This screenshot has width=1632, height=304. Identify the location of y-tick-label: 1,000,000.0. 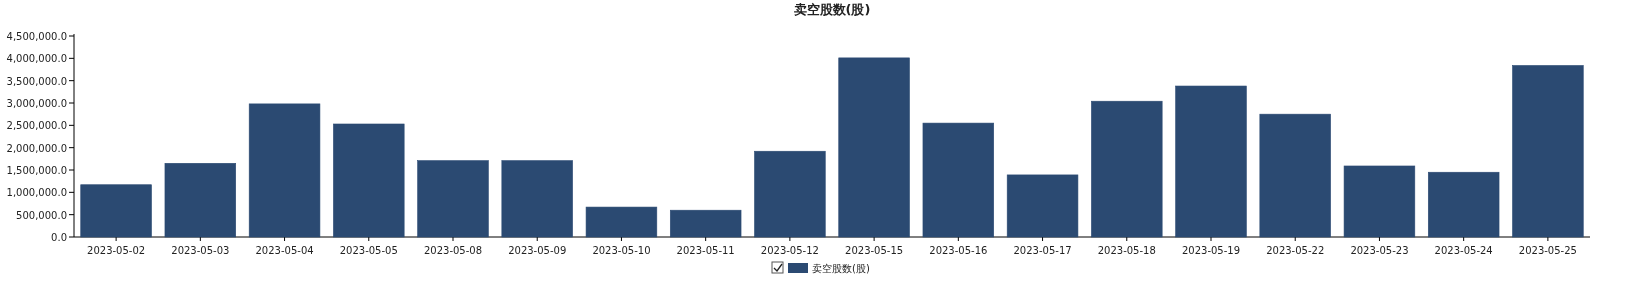
(36, 193).